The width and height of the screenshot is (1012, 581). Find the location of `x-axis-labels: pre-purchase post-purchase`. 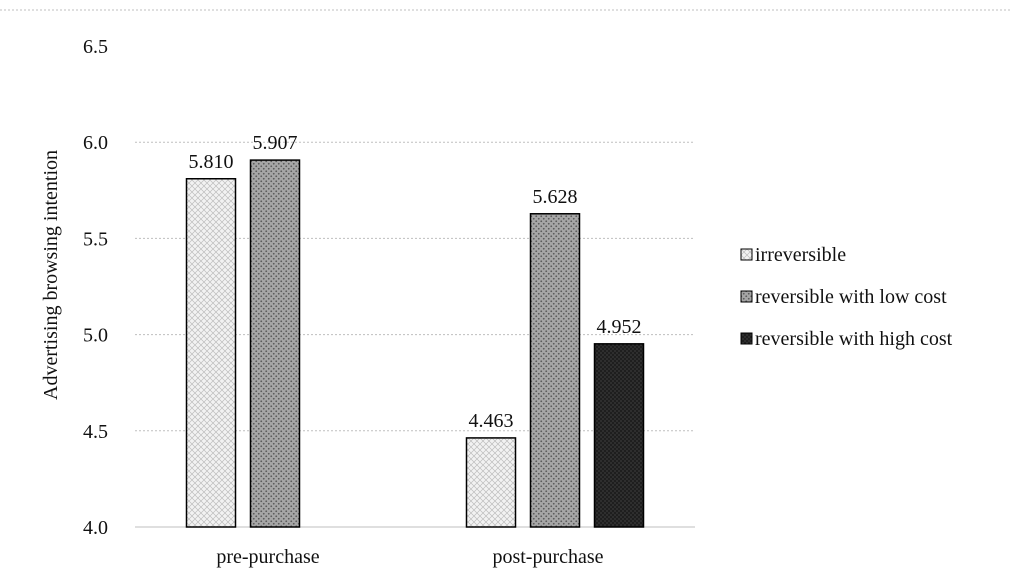

x-axis-labels: pre-purchase post-purchase is located at coordinates (409, 557).